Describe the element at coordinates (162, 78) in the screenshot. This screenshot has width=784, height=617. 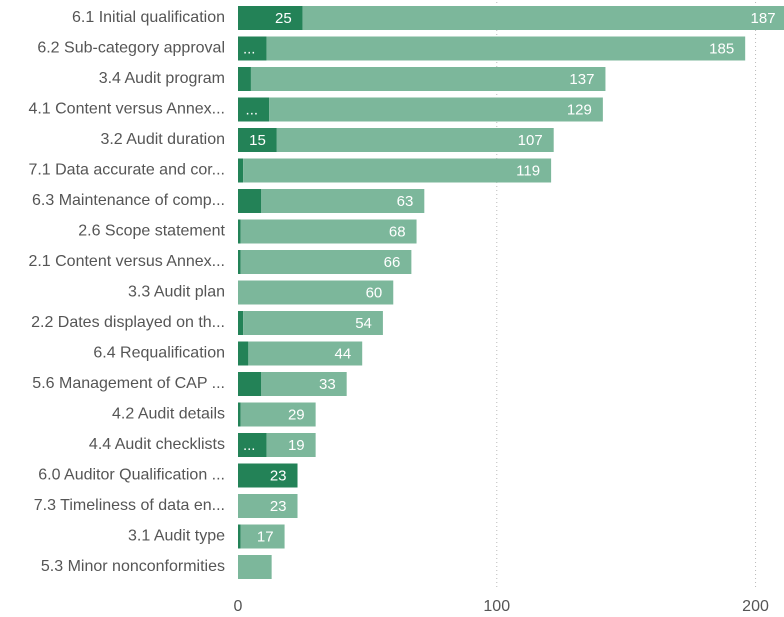
I see `category-label: 3.4 Audit program` at that location.